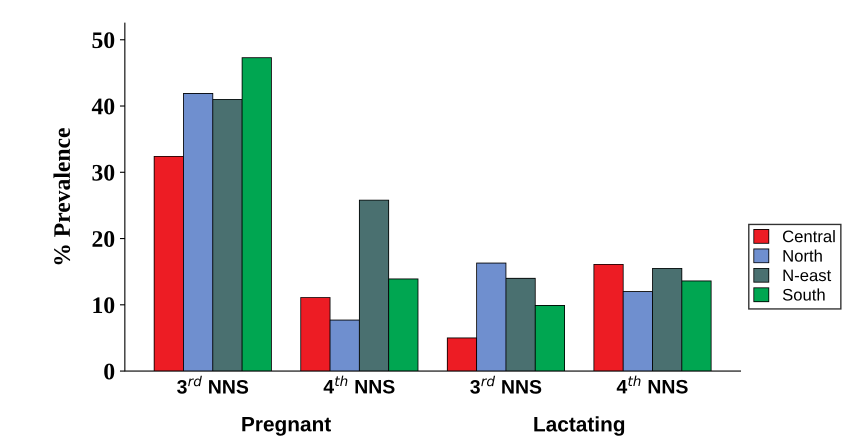 Image resolution: width=861 pixels, height=446 pixels. What do you see at coordinates (286, 426) in the screenshot?
I see `text: Pregnant` at bounding box center [286, 426].